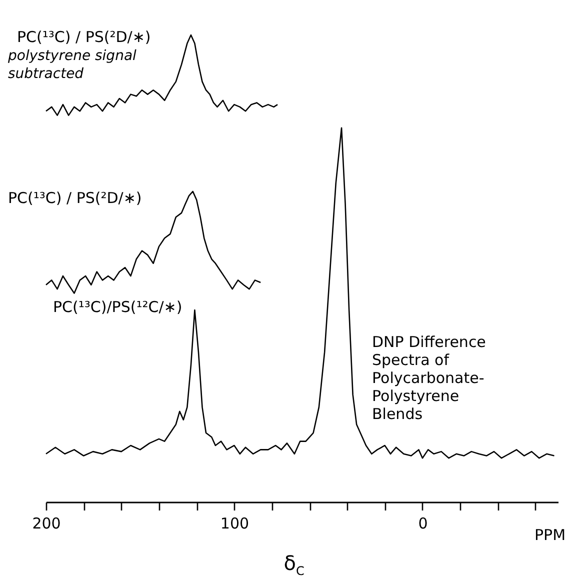 The height and width of the screenshot is (583, 571). What do you see at coordinates (550, 535) in the screenshot?
I see `text: PPM` at bounding box center [550, 535].